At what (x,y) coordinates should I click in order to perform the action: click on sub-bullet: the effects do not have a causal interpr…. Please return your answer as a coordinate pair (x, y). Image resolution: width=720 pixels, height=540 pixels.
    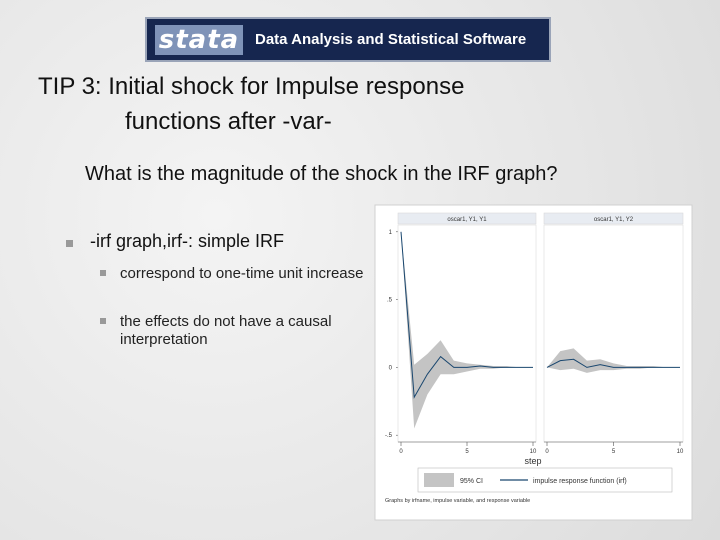
    Looking at the image, I should click on (226, 330).